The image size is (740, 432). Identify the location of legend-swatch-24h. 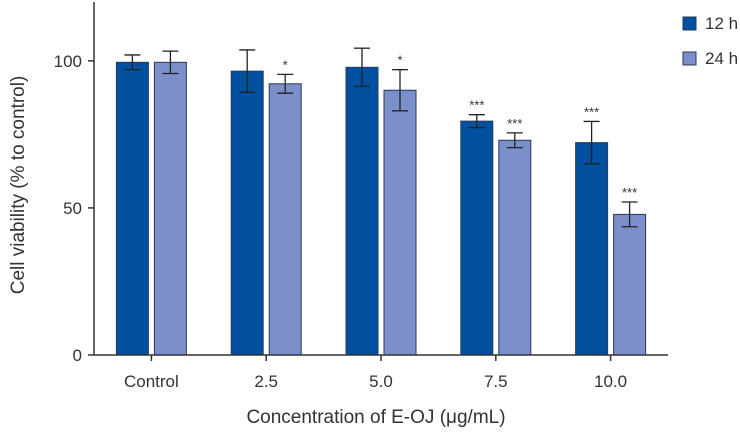
(689, 58).